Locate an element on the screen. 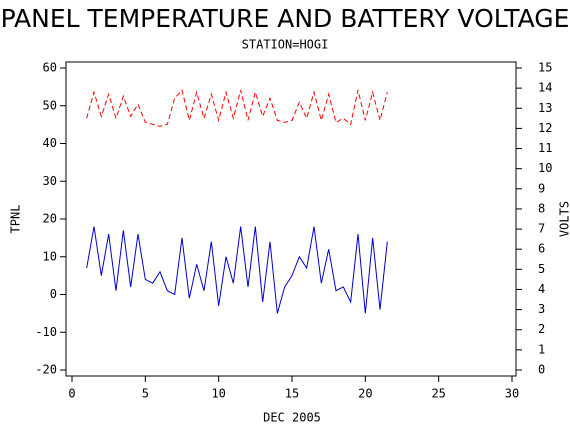 The width and height of the screenshot is (570, 434). y-tick-label: 10 is located at coordinates (50, 256).